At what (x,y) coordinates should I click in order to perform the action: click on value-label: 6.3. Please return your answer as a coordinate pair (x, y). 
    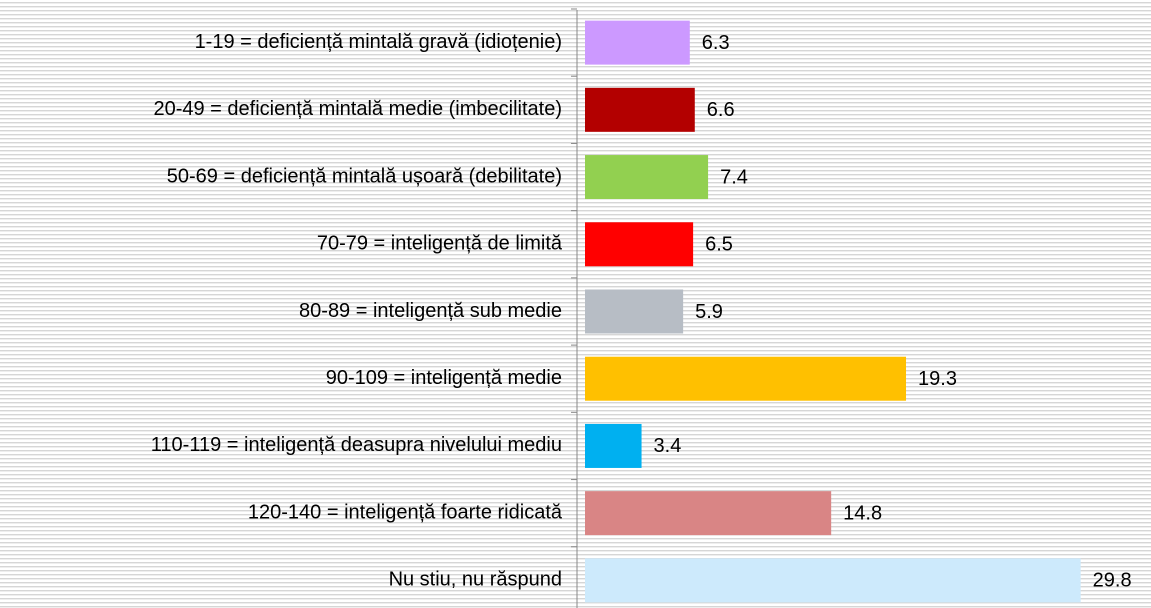
    Looking at the image, I should click on (716, 43).